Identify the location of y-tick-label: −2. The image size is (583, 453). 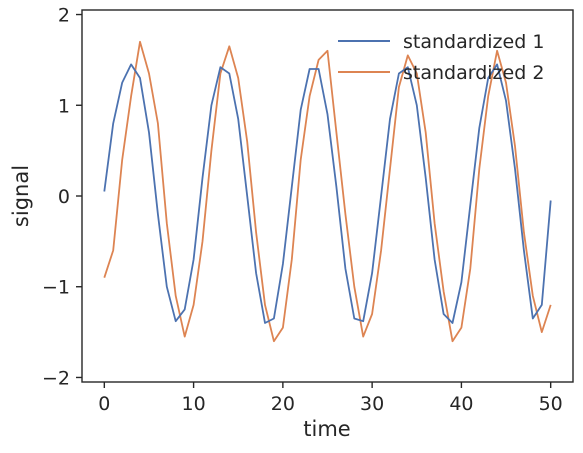
(56, 378).